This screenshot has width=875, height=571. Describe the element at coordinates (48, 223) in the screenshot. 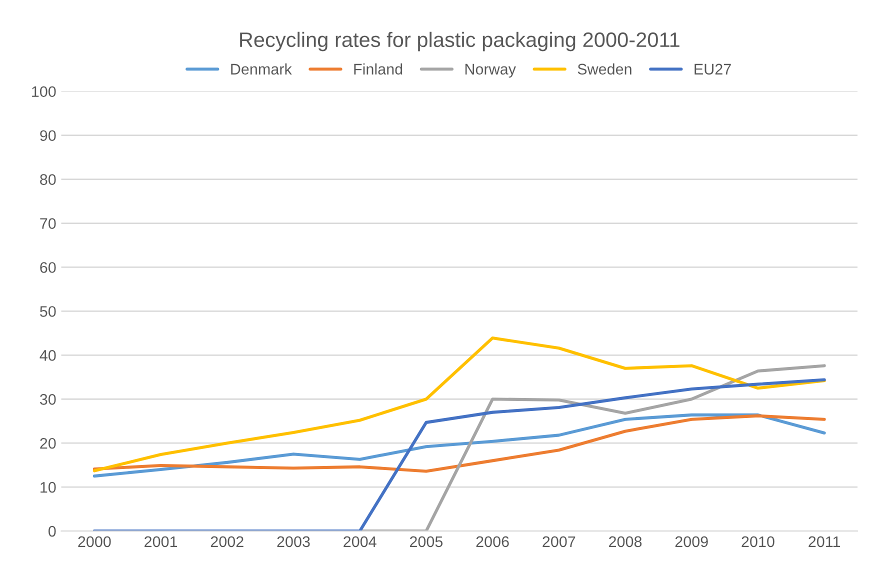

I see `y-tick-label: 70` at that location.